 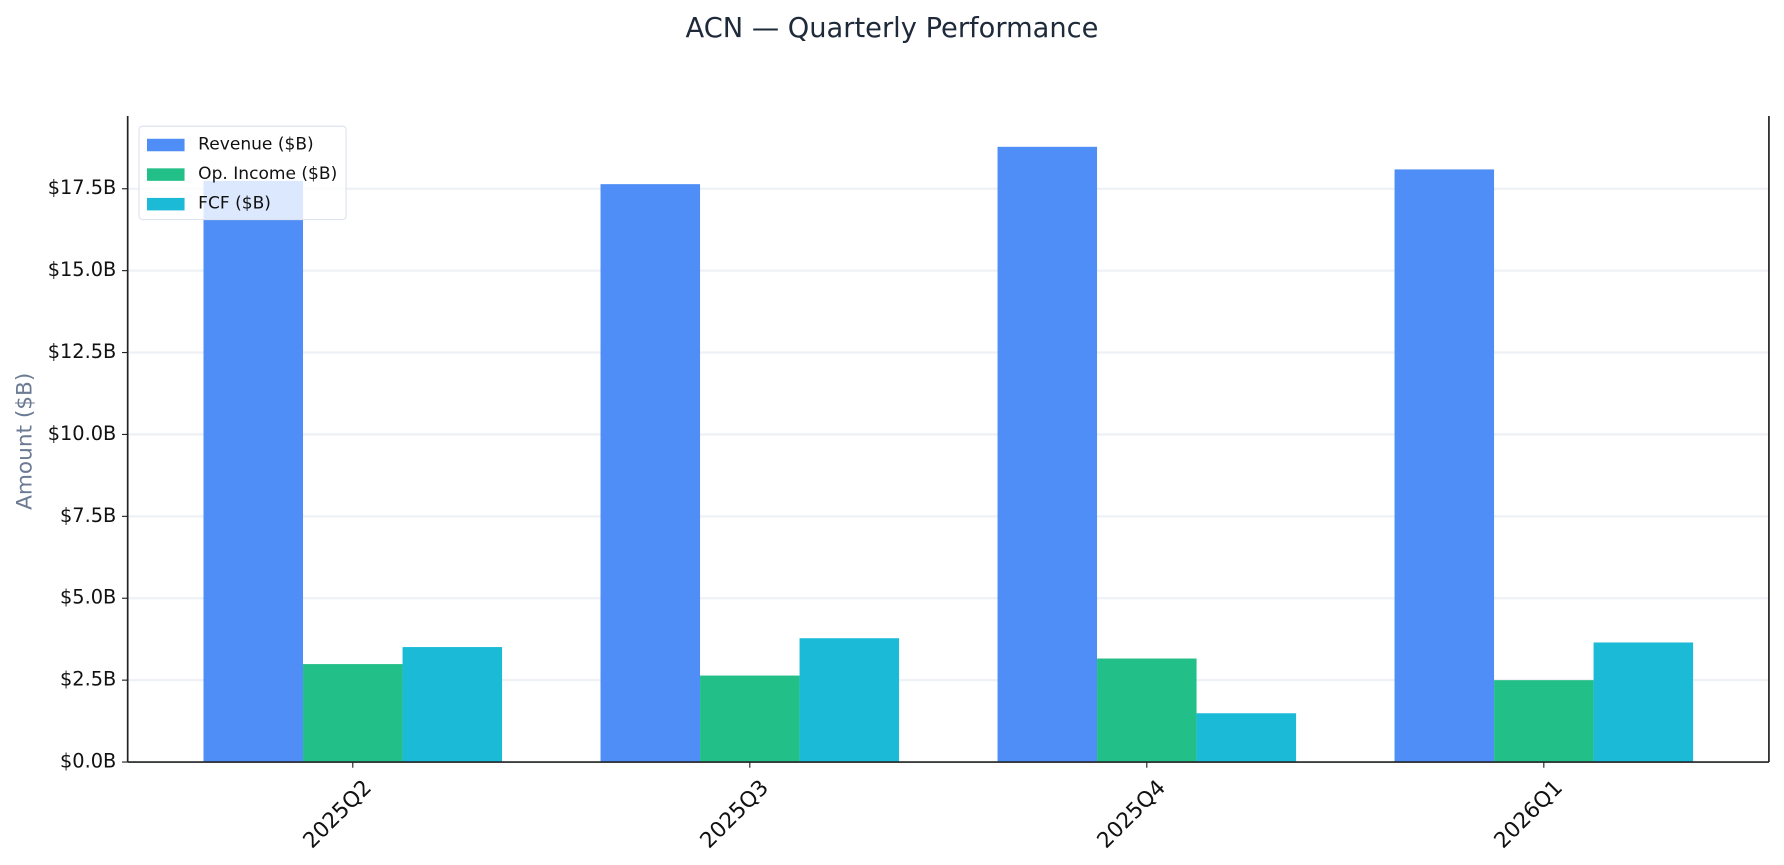 What do you see at coordinates (892, 28) in the screenshot?
I see `chart-title: ACN — Quarterly Performance` at bounding box center [892, 28].